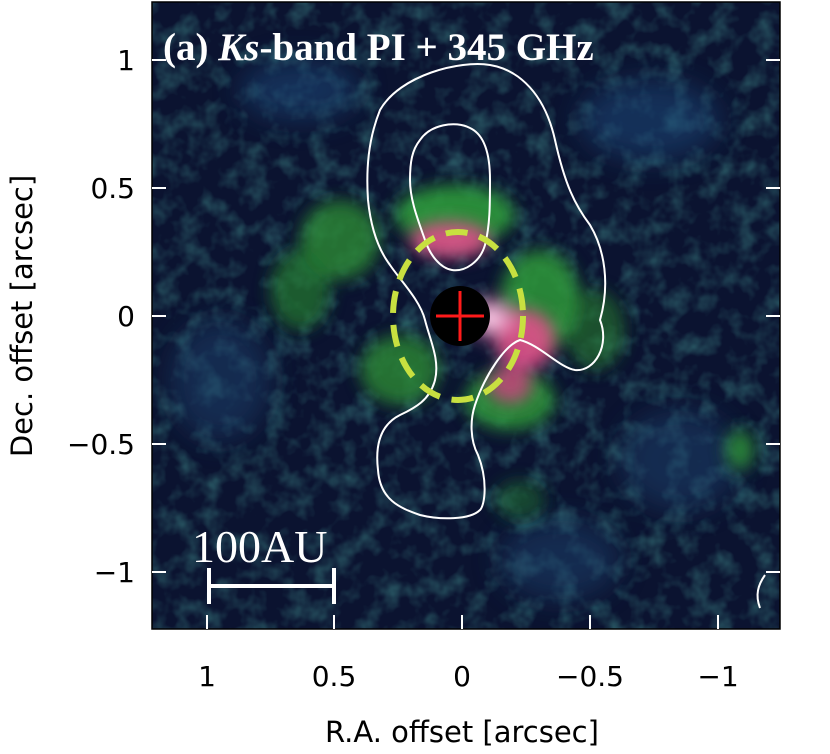 Image resolution: width=830 pixels, height=754 pixels. I want to click on x-tick-label: 1, so click(207, 676).